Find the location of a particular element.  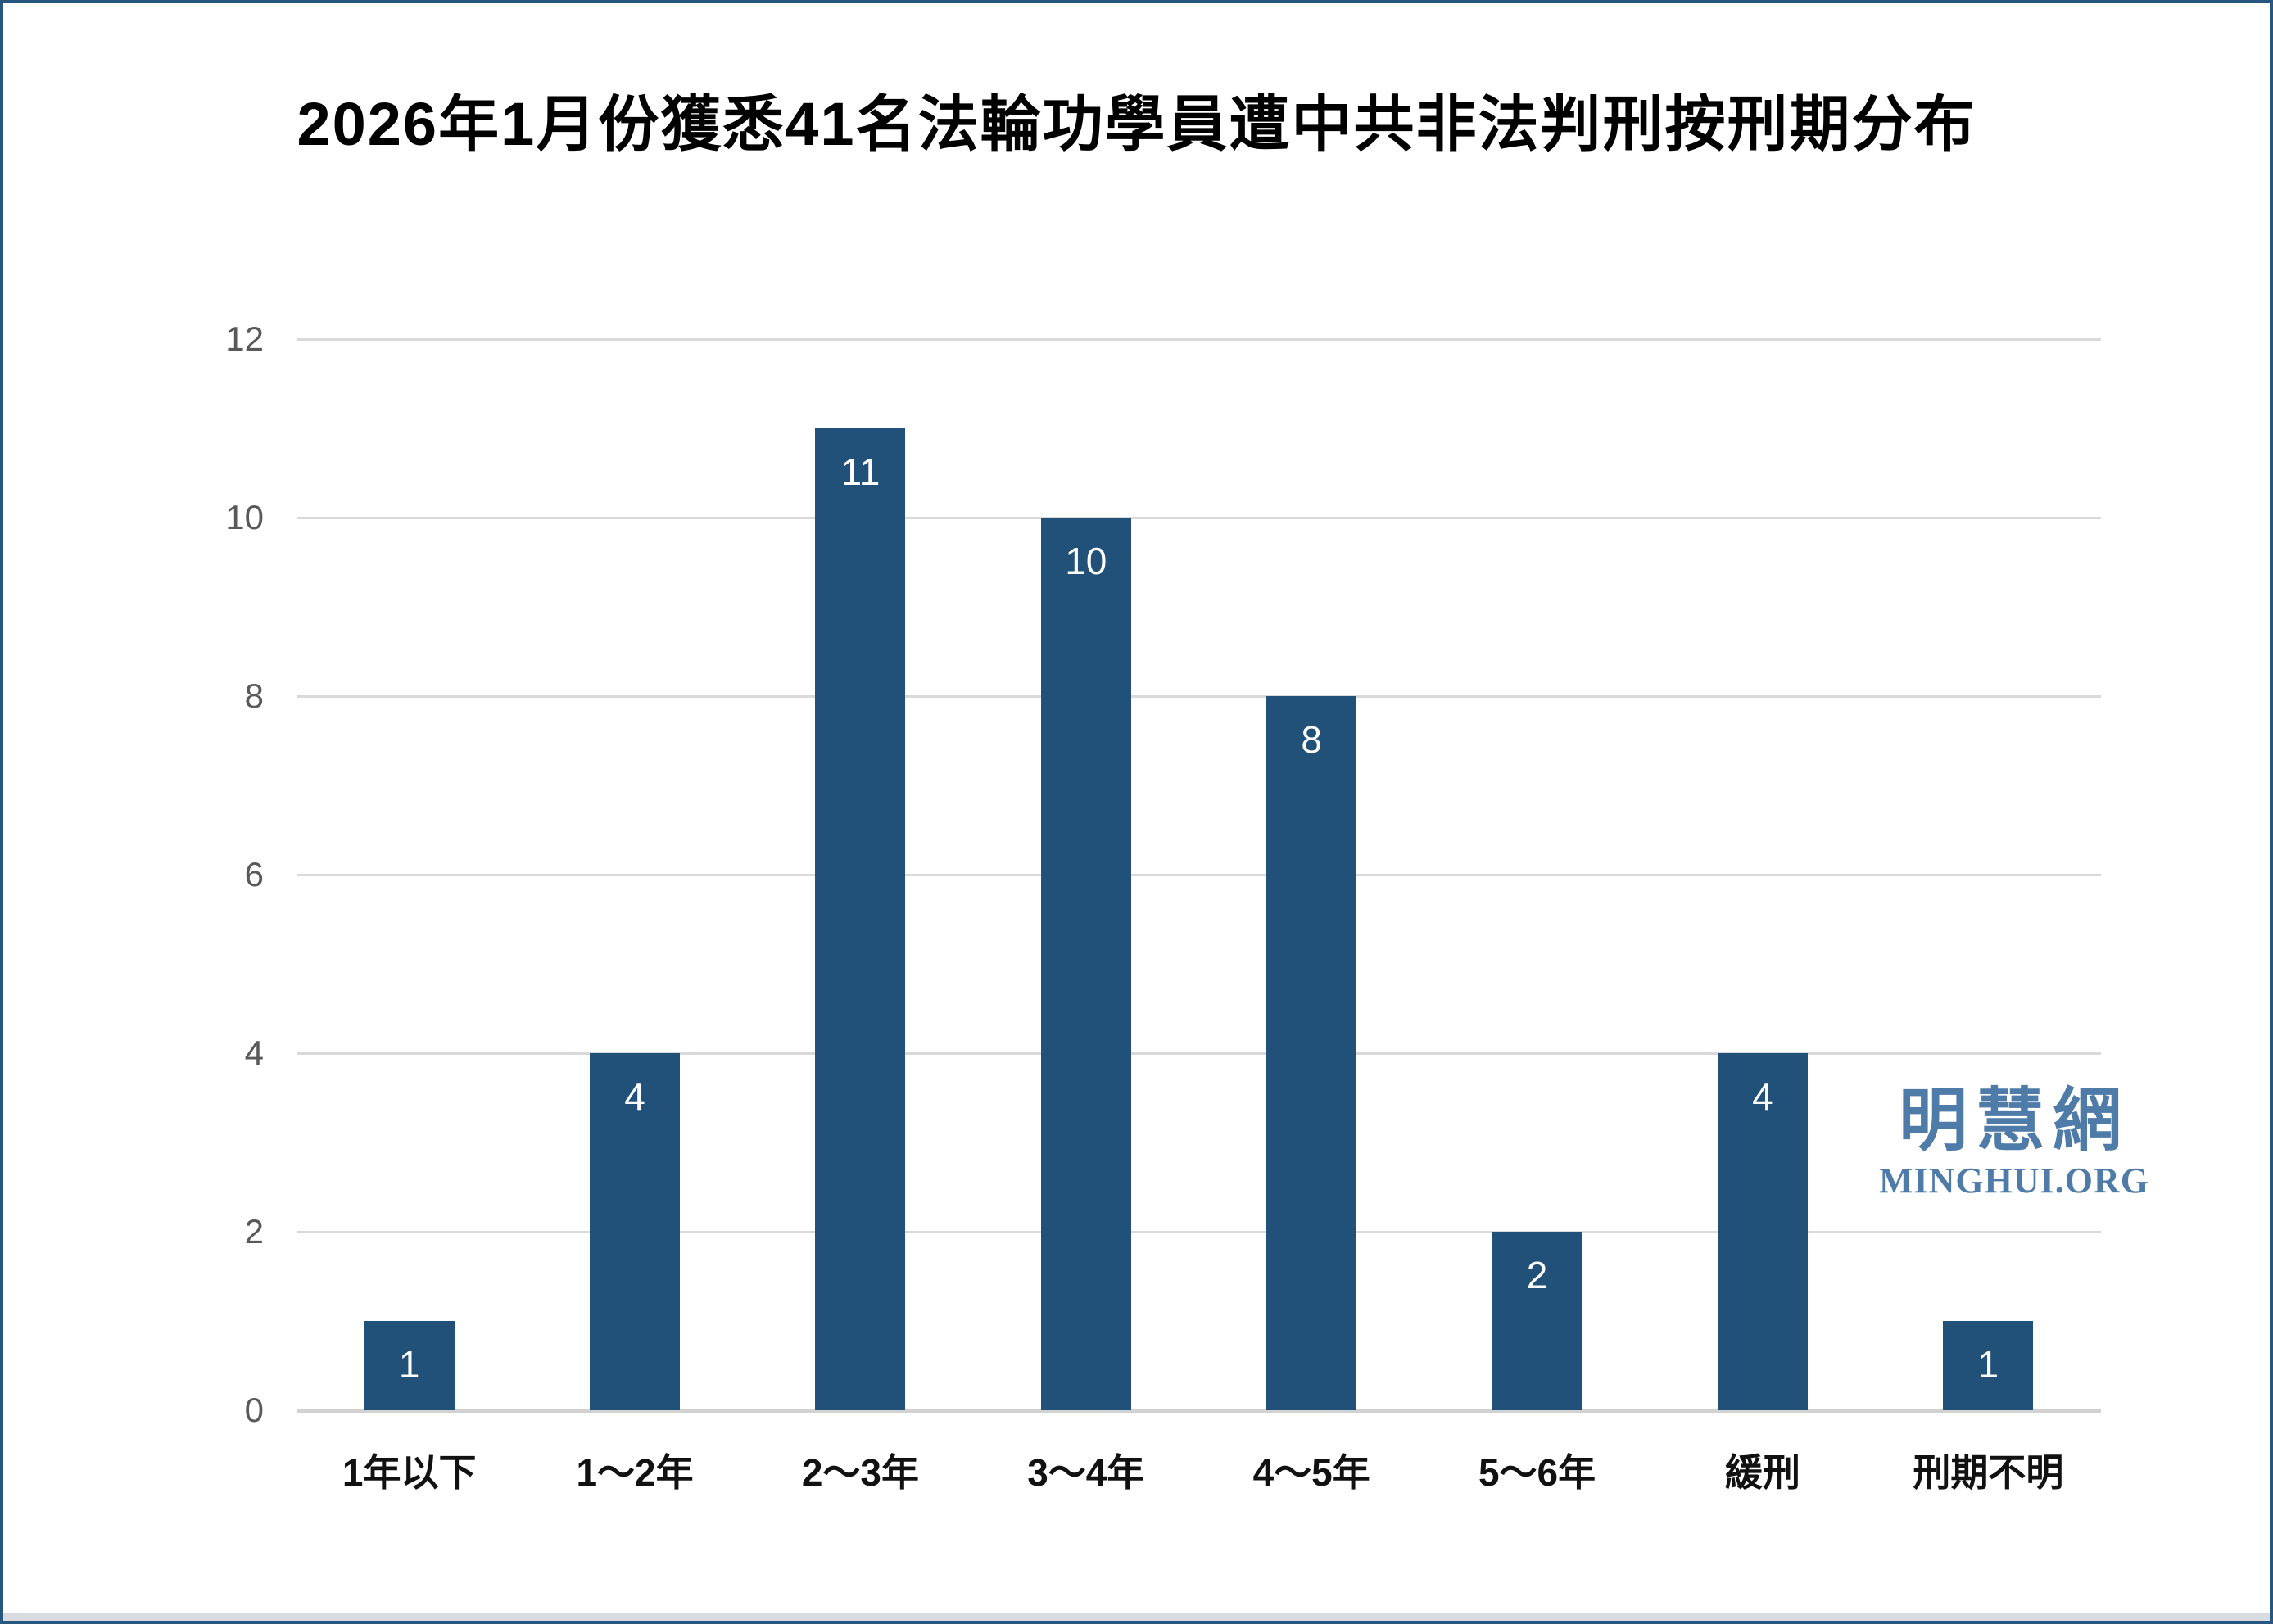

y-tick-label-8: 8 is located at coordinates (254, 695).